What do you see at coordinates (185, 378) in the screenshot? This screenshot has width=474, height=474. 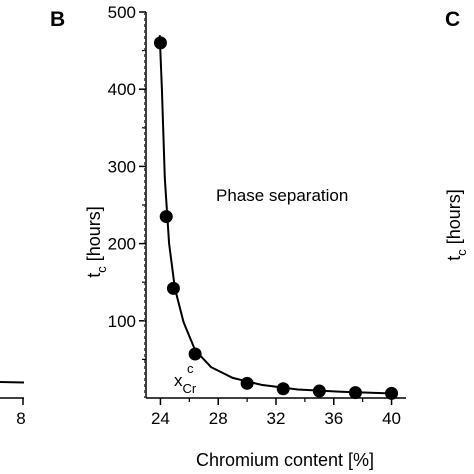 I see `critical-concentration-annotation: xCr c` at bounding box center [185, 378].